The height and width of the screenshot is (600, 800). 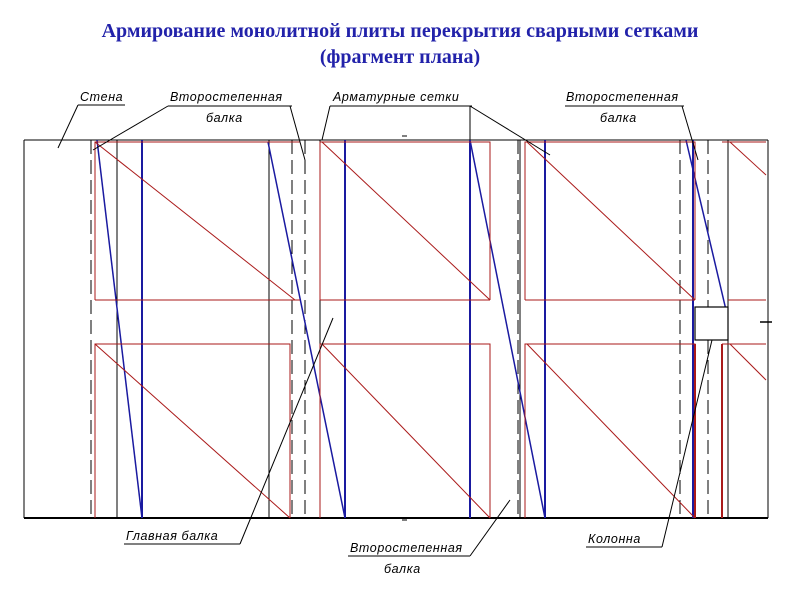 I want to click on label-main-beam: Главная балка, so click(x=172, y=536).